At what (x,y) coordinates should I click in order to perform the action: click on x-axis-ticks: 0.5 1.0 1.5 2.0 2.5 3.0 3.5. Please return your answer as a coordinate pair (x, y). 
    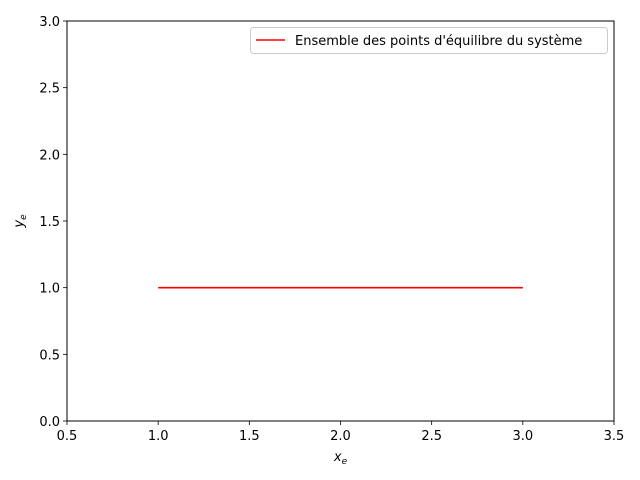
    Looking at the image, I should click on (341, 432).